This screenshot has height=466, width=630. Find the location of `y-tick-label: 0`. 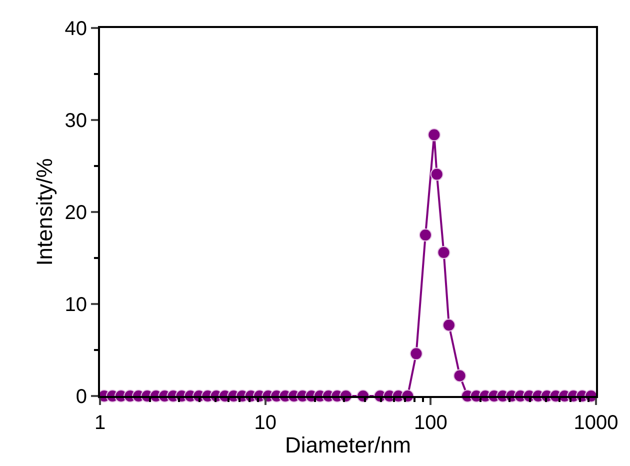

y-tick-label: 0 is located at coordinates (81, 397).